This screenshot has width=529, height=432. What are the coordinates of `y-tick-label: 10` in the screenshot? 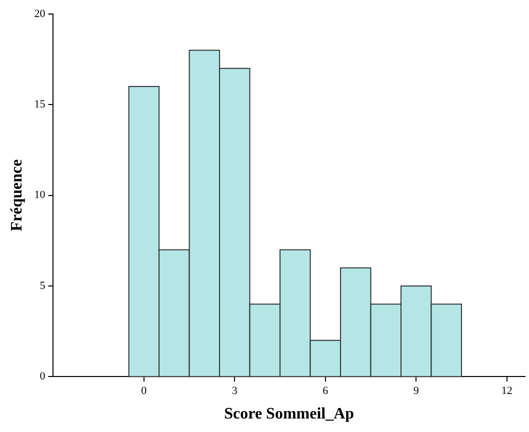 It's located at (40, 195).